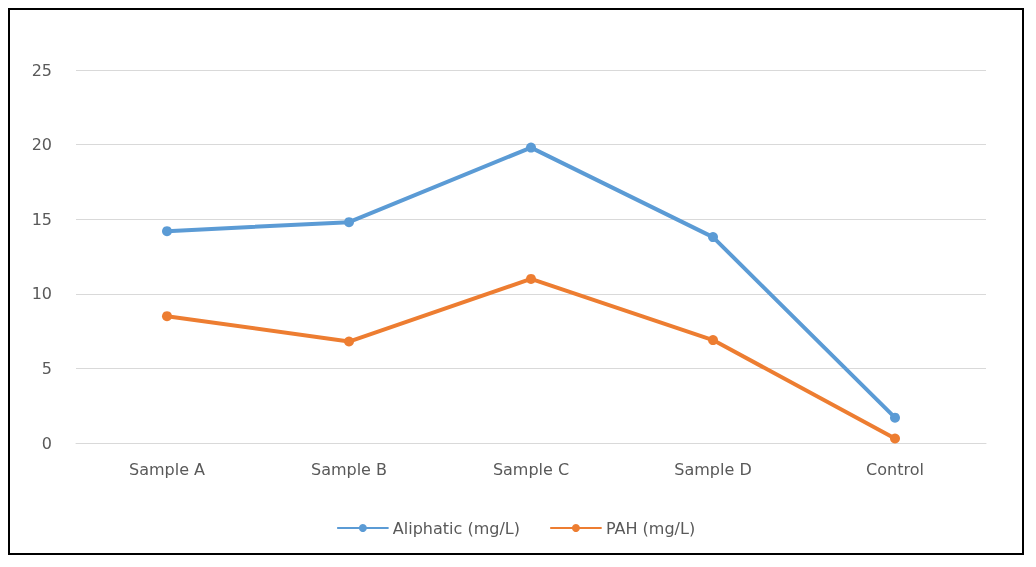 The image size is (1036, 567). Describe the element at coordinates (456, 528) in the screenshot. I see `legend-label: Aliphatic (mg/L)` at that location.